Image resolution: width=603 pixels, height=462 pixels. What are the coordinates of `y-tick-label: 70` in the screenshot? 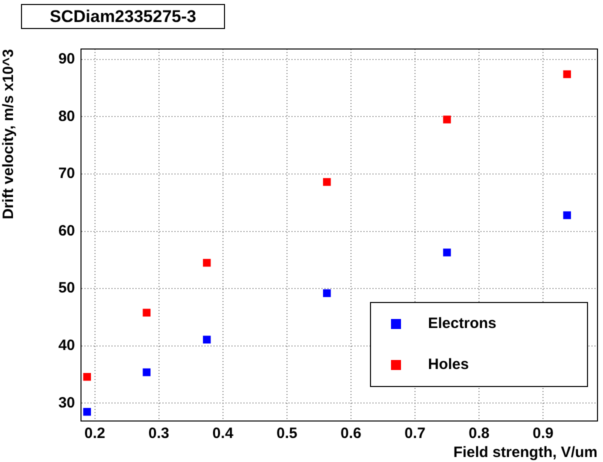 It's located at (66, 173).